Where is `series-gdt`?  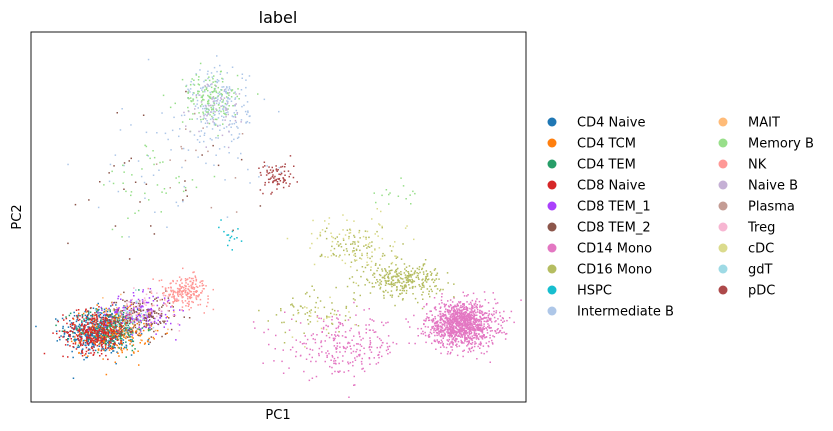 series-gdt is located at coordinates (124, 315).